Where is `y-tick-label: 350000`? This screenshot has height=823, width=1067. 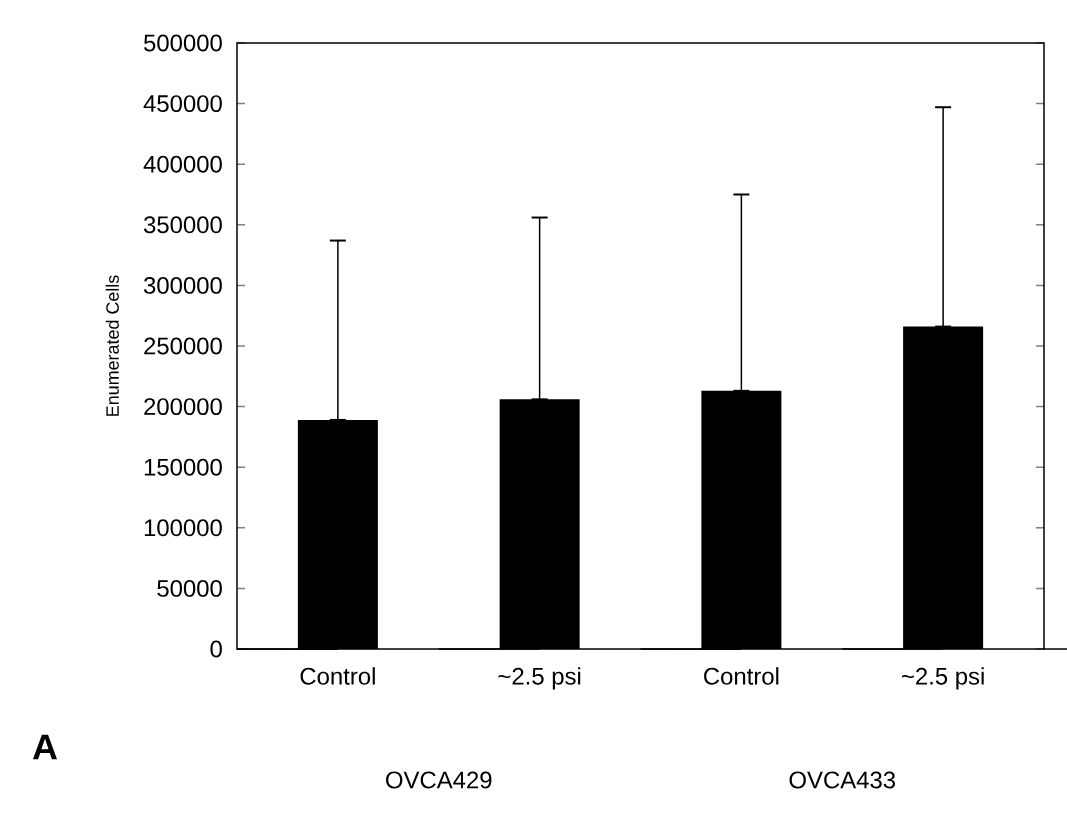 y-tick-label: 350000 is located at coordinates (182, 225).